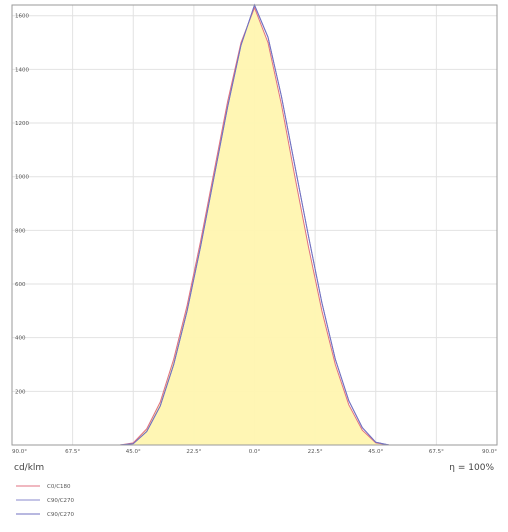 This screenshot has width=508, height=532. Describe the element at coordinates (471, 468) in the screenshot. I see `efficiency-label: η = 100%` at that location.